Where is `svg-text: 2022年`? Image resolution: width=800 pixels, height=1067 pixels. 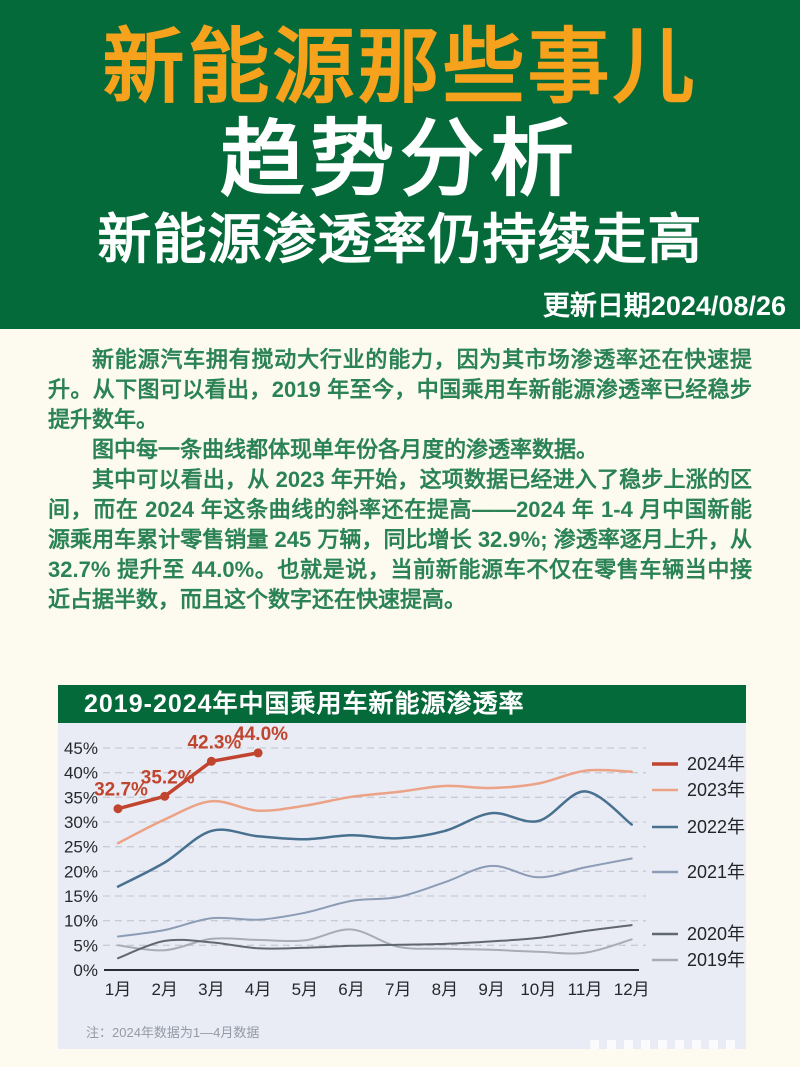
svg-text: 2022年 is located at coordinates (716, 827).